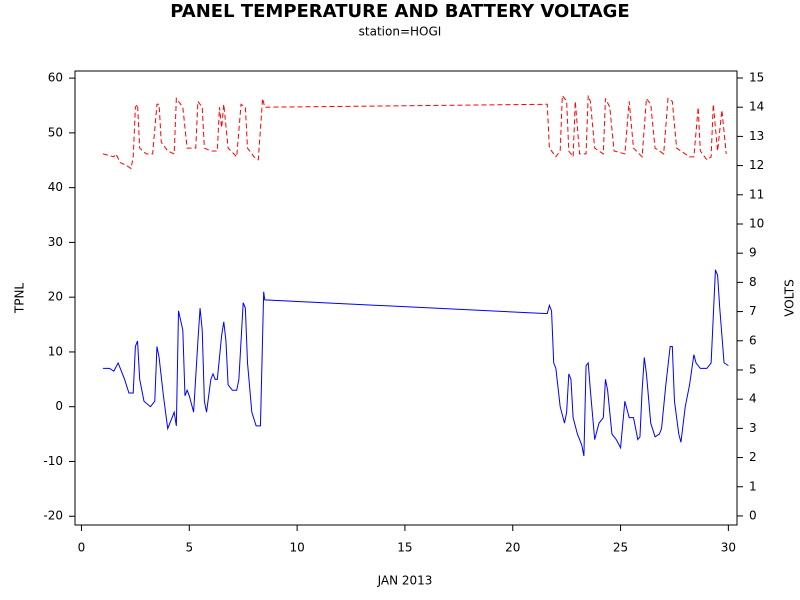 This screenshot has height=600, width=800. I want to click on x-tick-label: 10, so click(296, 548).